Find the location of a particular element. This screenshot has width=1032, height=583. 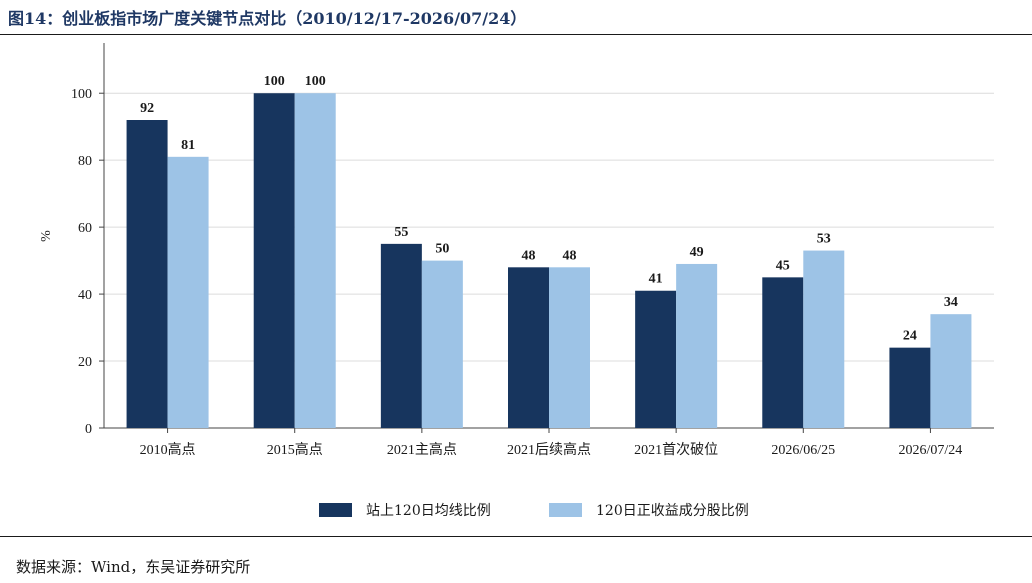

x-tick-label: 2015高点 is located at coordinates (295, 449).